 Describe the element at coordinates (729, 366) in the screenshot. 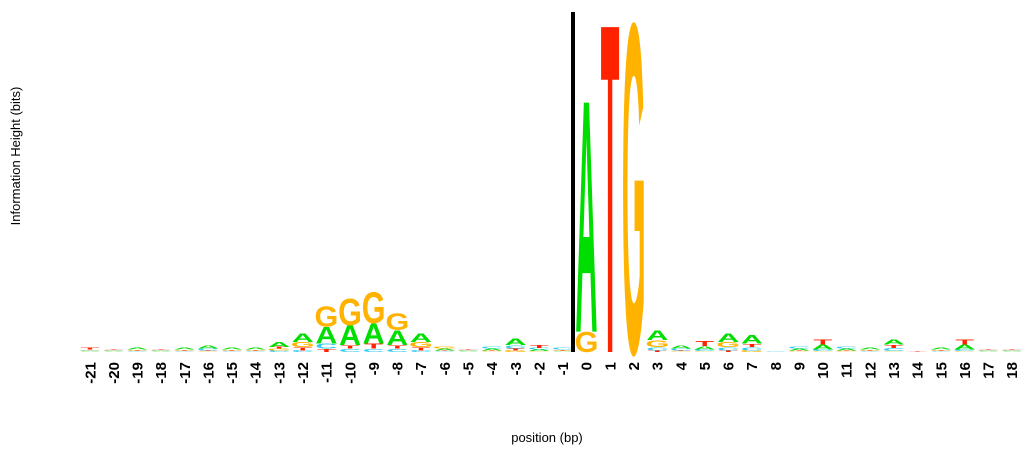

I see `x-tick-label: 6` at that location.